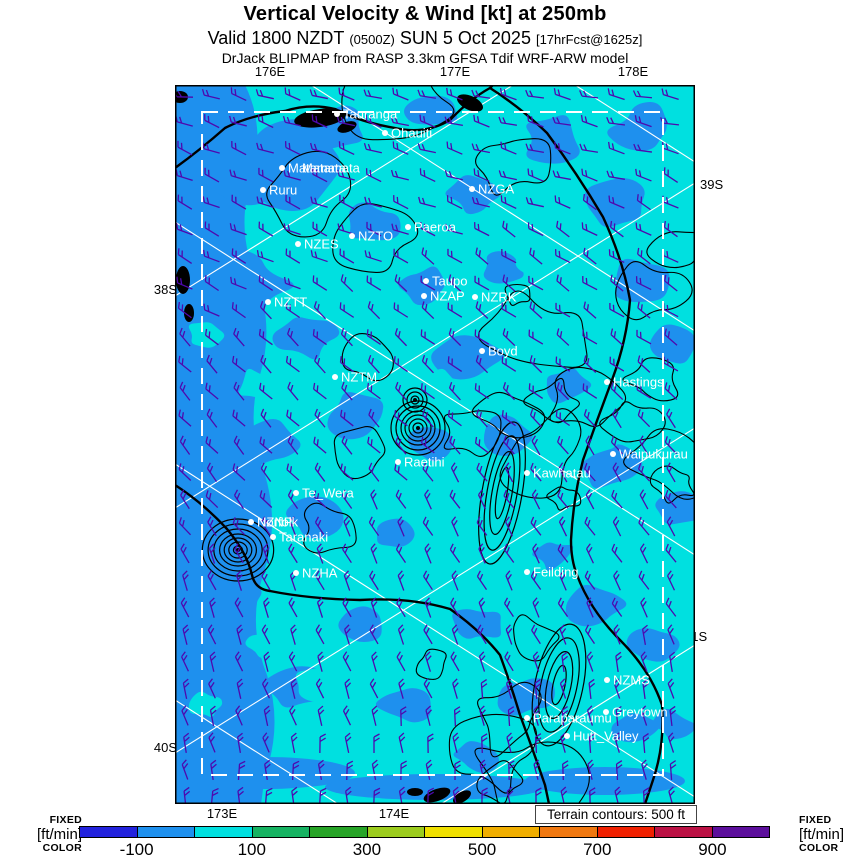 The image size is (850, 860). I want to click on city-label: Waipukurau, so click(653, 454).